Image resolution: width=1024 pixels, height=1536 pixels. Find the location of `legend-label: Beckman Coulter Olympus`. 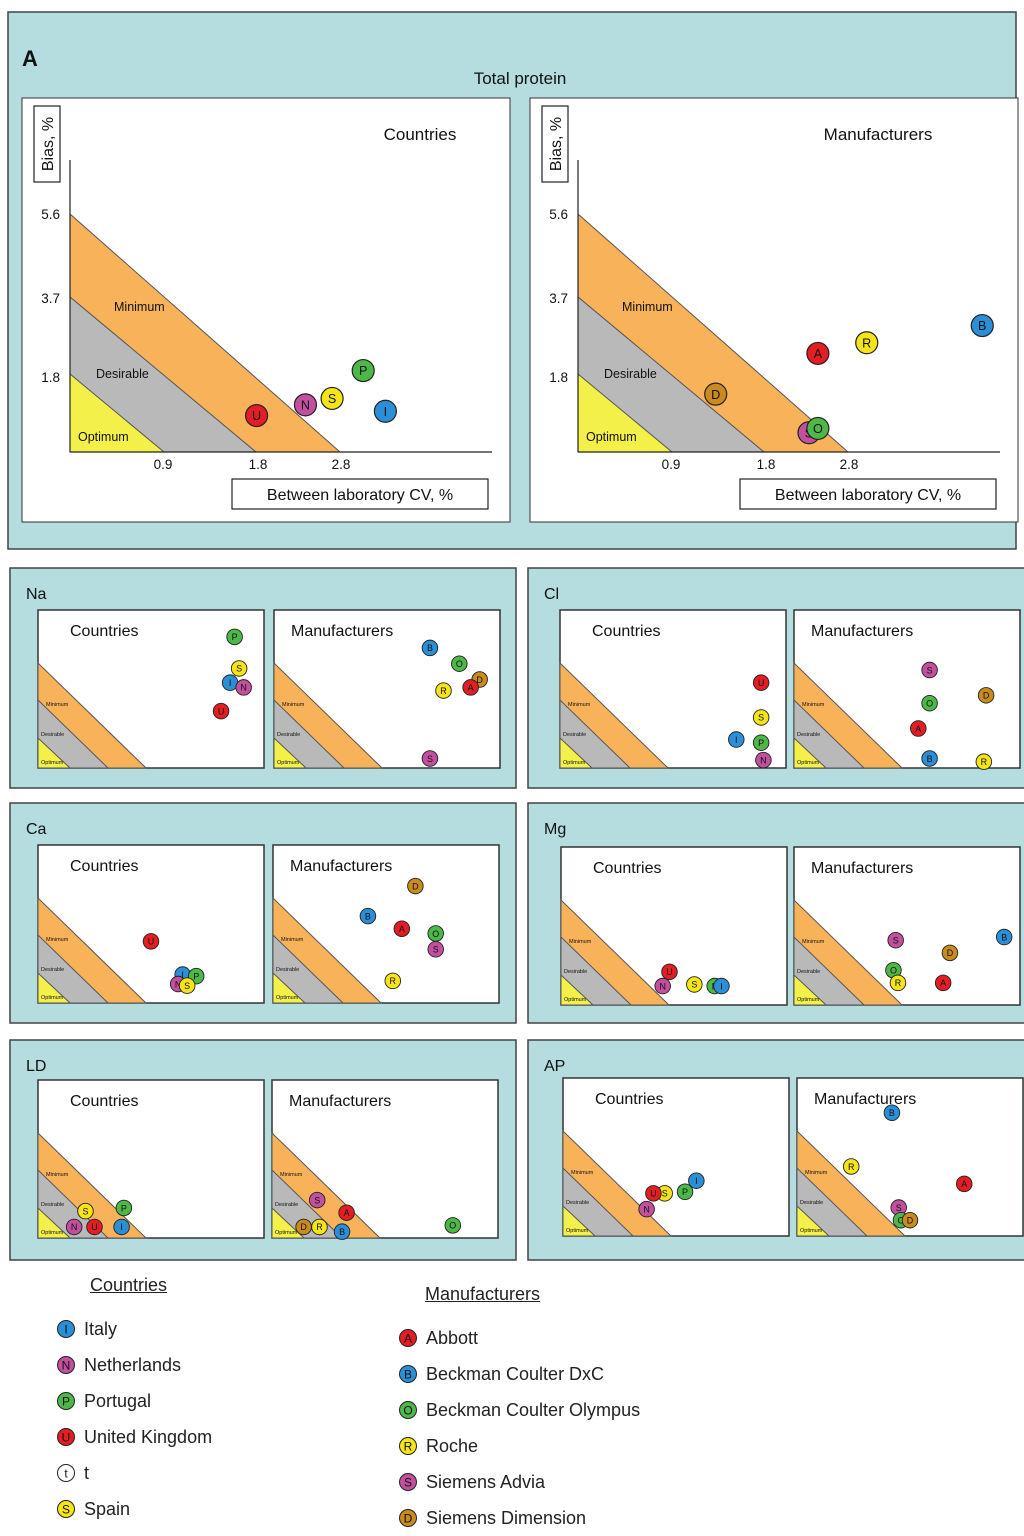

legend-label: Beckman Coulter Olympus is located at coordinates (533, 1409).